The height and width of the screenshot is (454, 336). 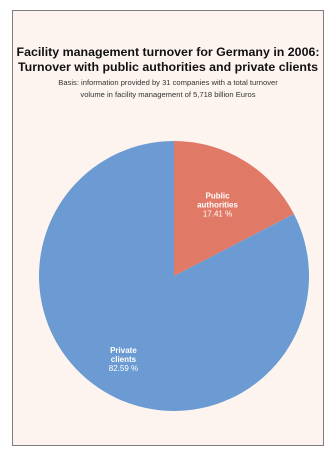 What do you see at coordinates (217, 214) in the screenshot?
I see `slice-value-label: 17.41 %` at bounding box center [217, 214].